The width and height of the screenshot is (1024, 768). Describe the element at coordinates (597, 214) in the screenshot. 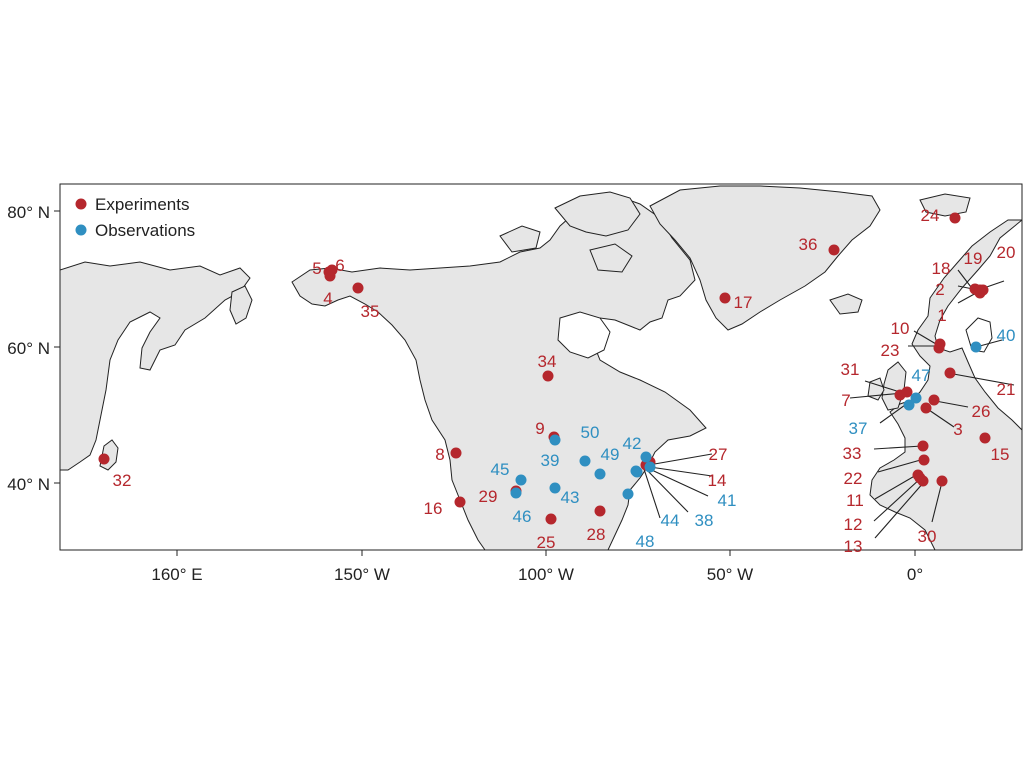

I see `landmass-arctic-islands` at that location.